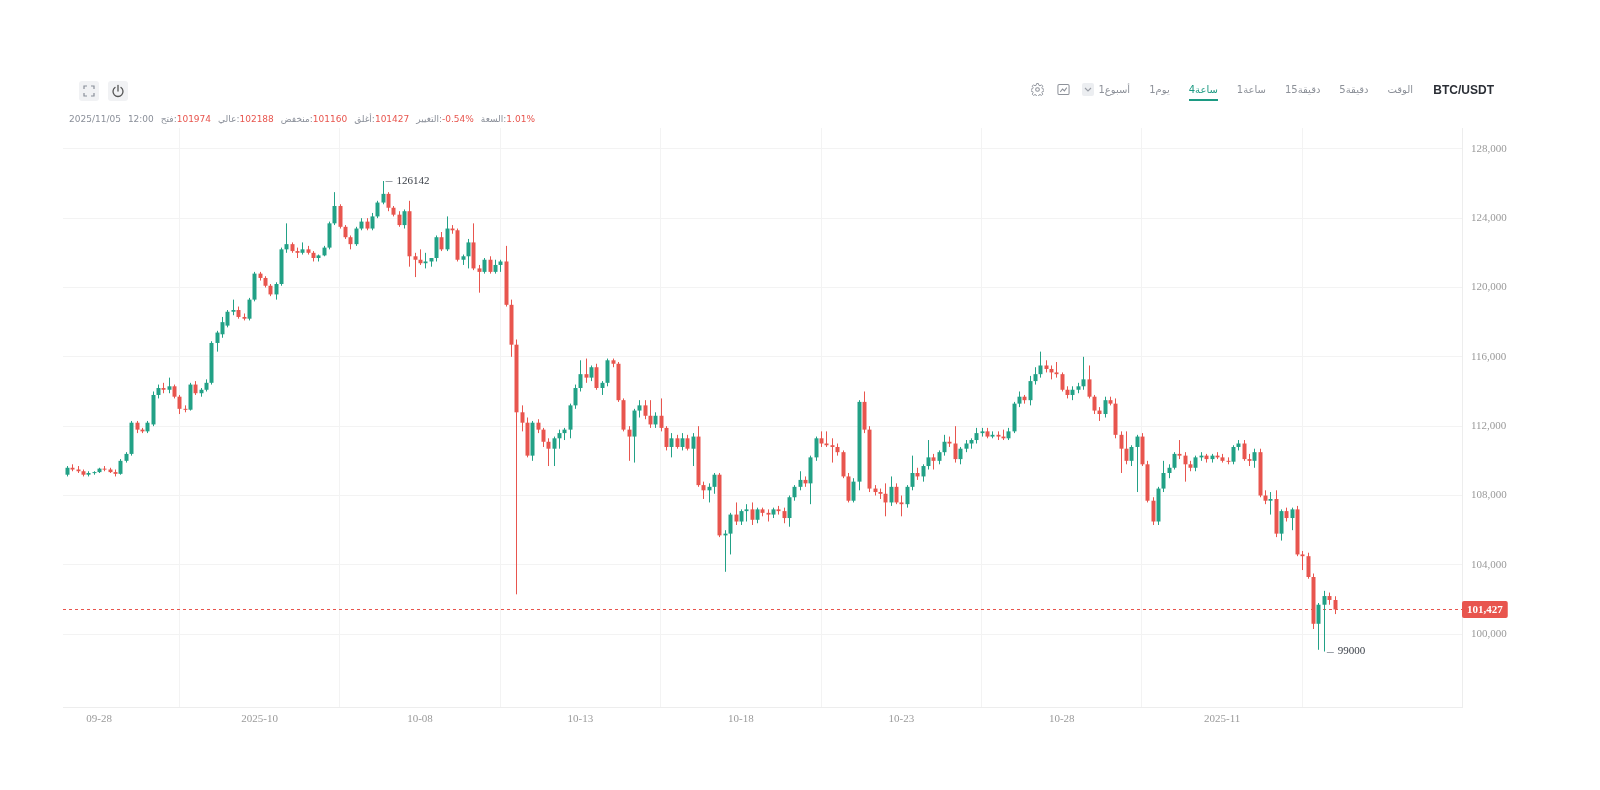  Describe the element at coordinates (1489, 633) in the screenshot. I see `y-tick-label: 100,000` at that location.